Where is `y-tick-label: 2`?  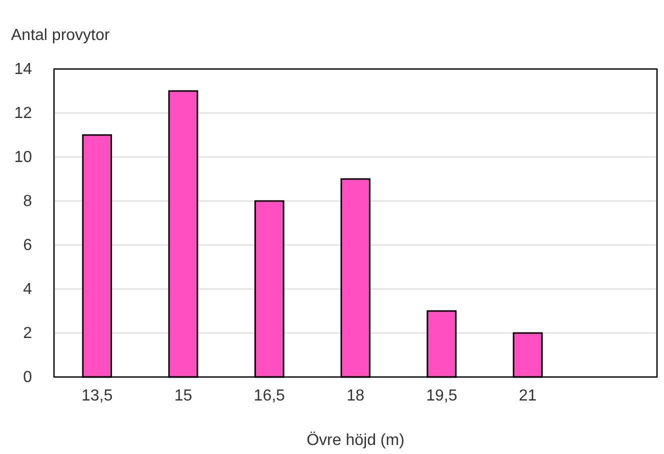
y-tick-label: 2 is located at coordinates (27, 333).